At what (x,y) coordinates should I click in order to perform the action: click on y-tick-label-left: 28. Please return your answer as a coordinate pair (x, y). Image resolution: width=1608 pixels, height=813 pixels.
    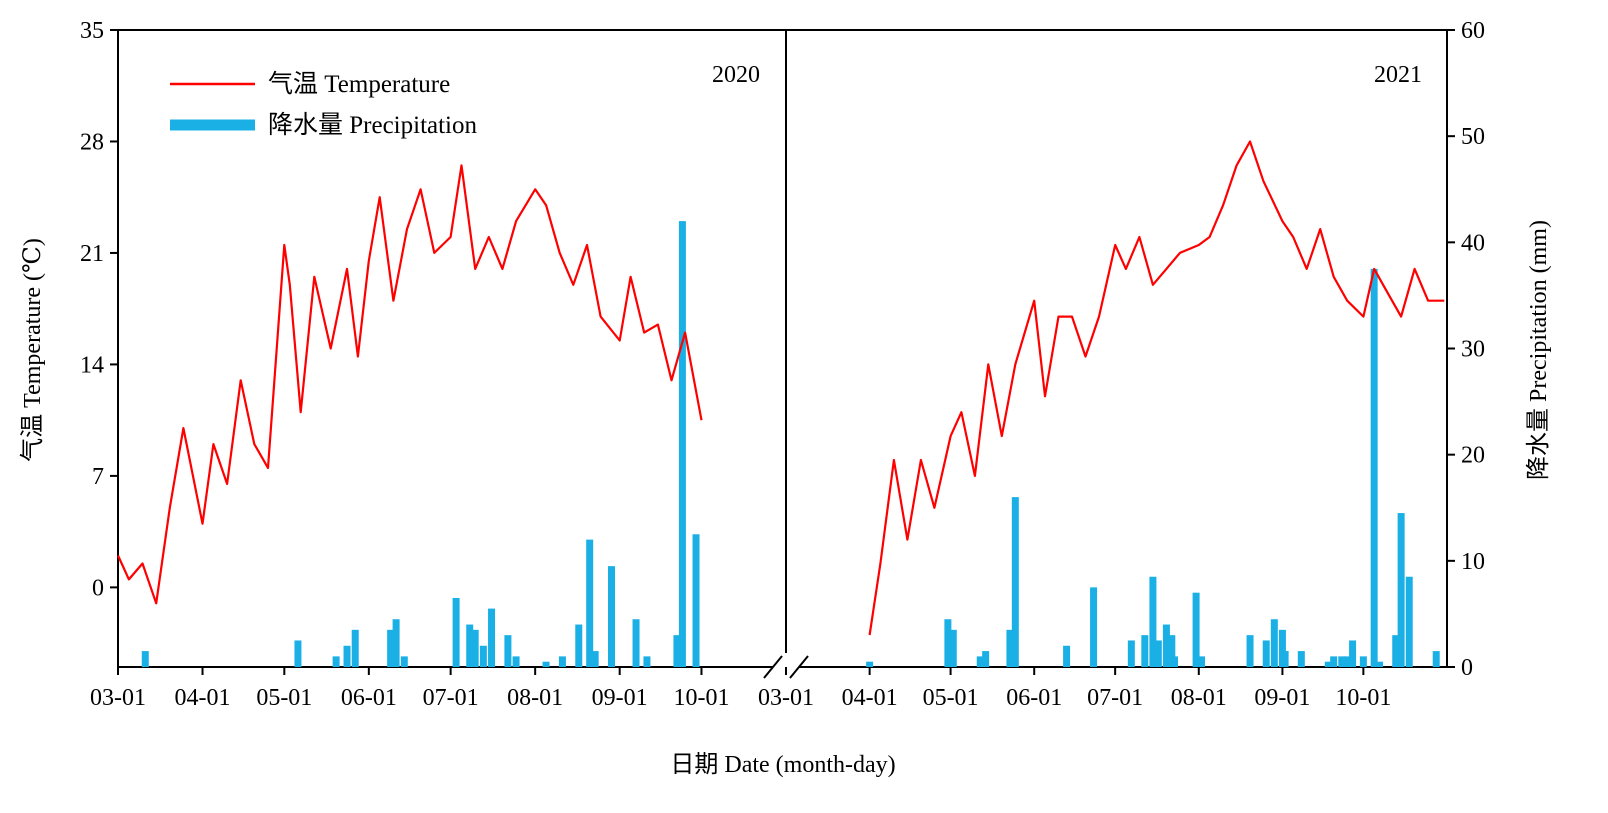
    Looking at the image, I should click on (92, 142).